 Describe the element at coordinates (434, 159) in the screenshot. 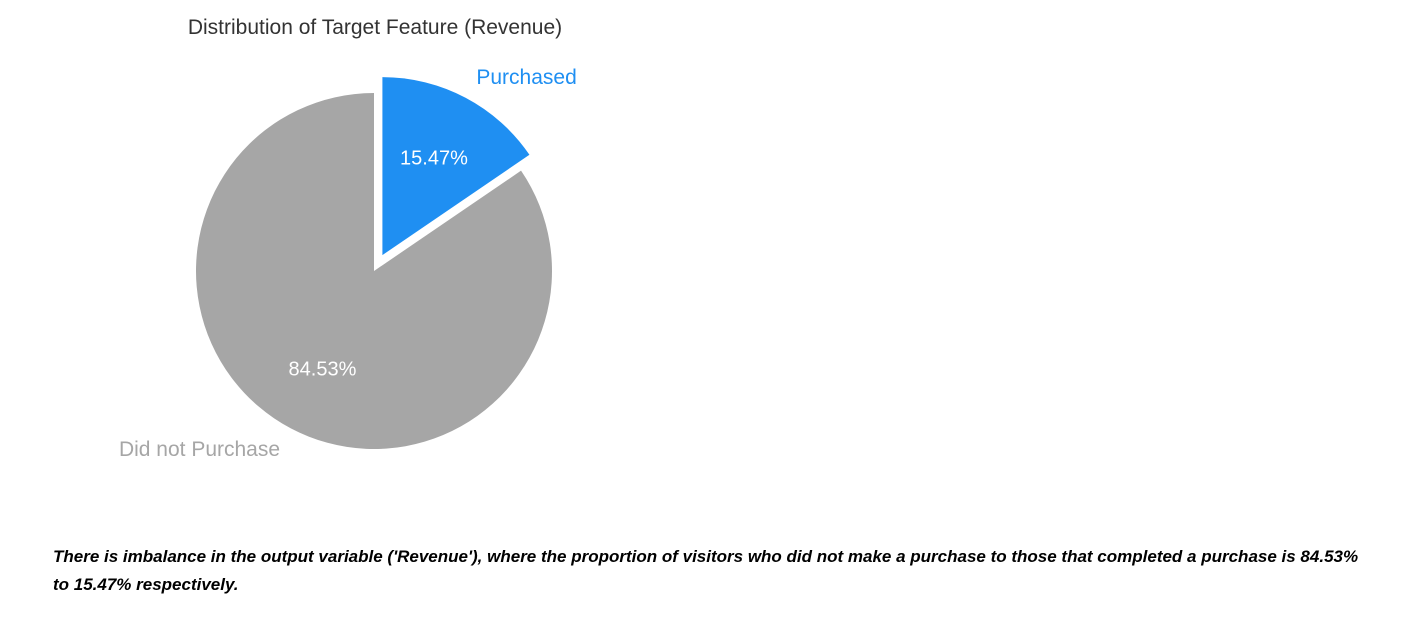

I see `slice-percent-label: 15.47%` at that location.